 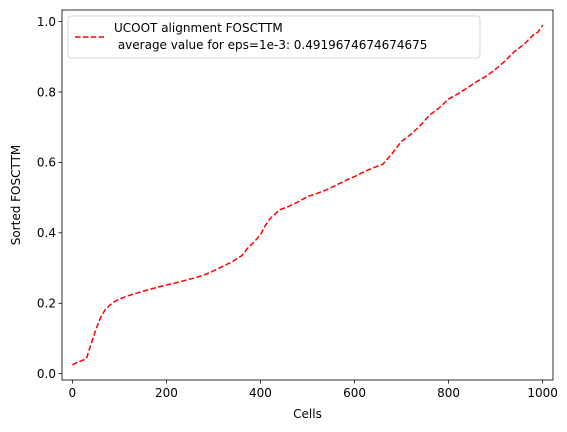 What do you see at coordinates (448, 393) in the screenshot?
I see `x-tick-label: 800` at bounding box center [448, 393].